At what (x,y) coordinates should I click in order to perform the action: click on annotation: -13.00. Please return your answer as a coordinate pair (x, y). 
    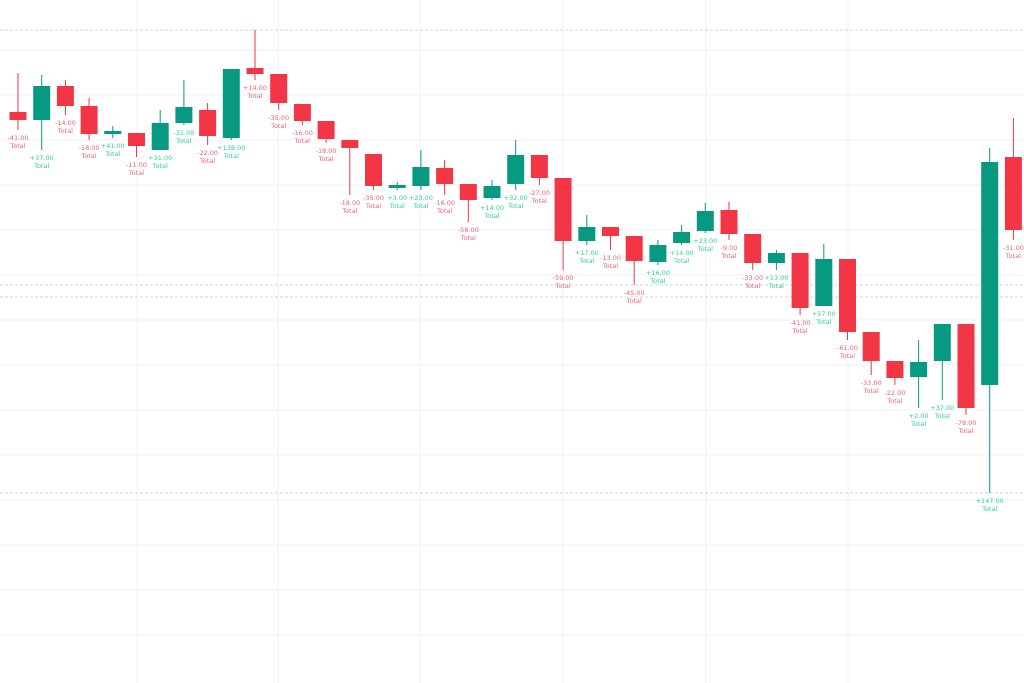
    Looking at the image, I should click on (610, 258).